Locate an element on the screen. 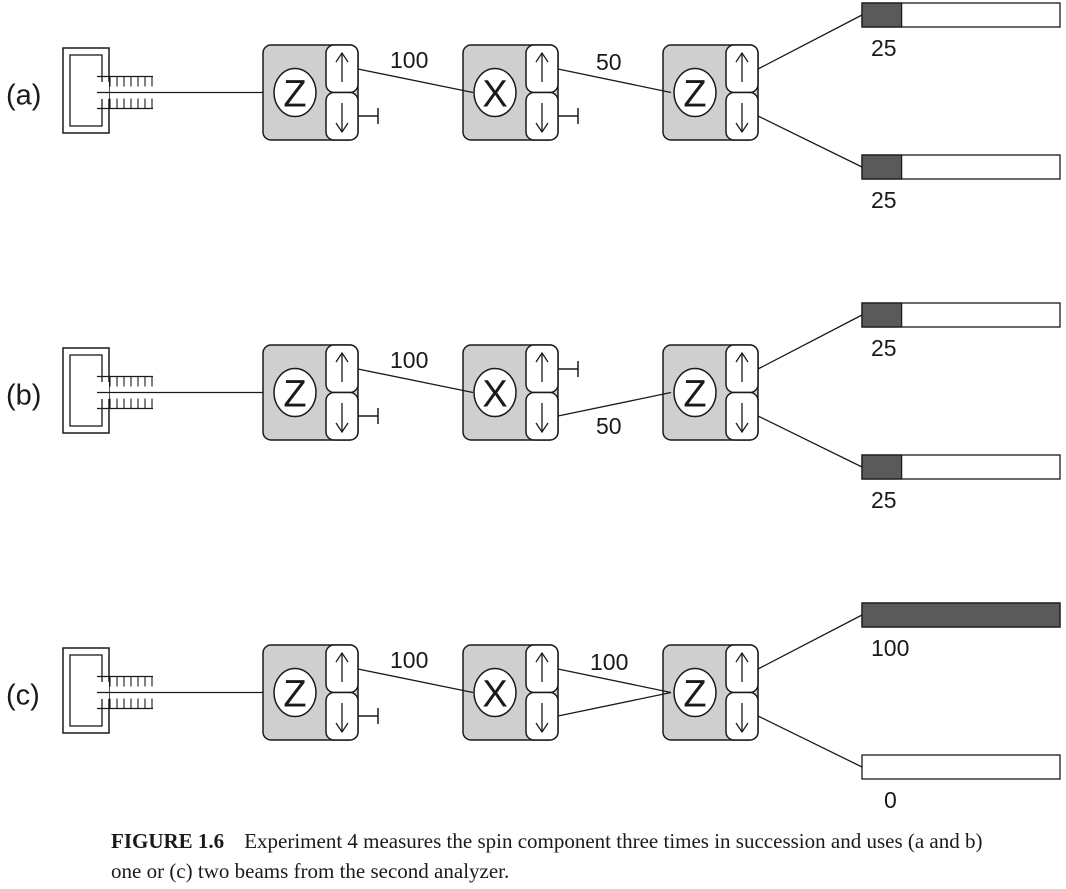 The width and height of the screenshot is (1066, 889). oven-inner is located at coordinates (86, 90).